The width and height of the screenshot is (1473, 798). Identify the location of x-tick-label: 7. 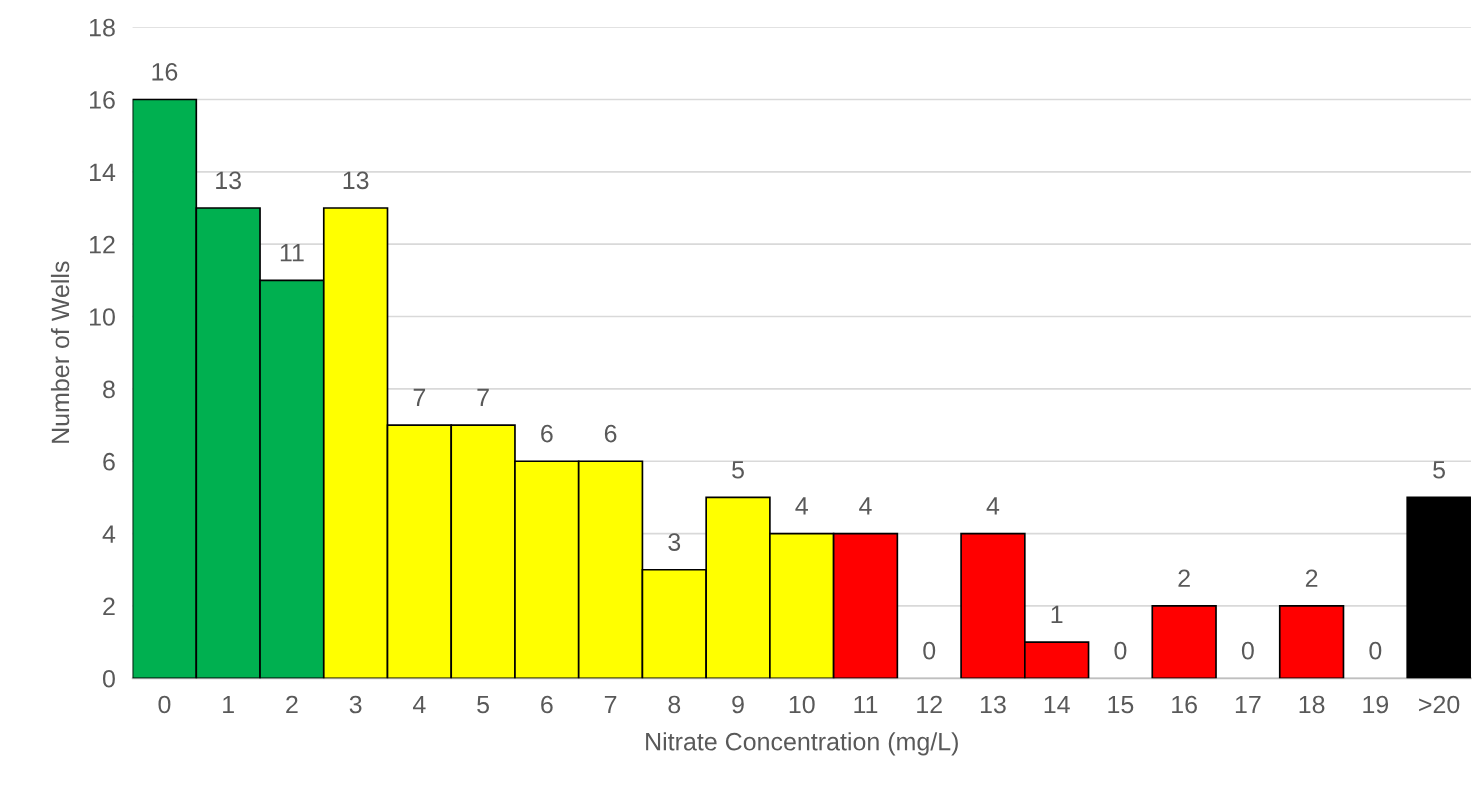
(610, 704).